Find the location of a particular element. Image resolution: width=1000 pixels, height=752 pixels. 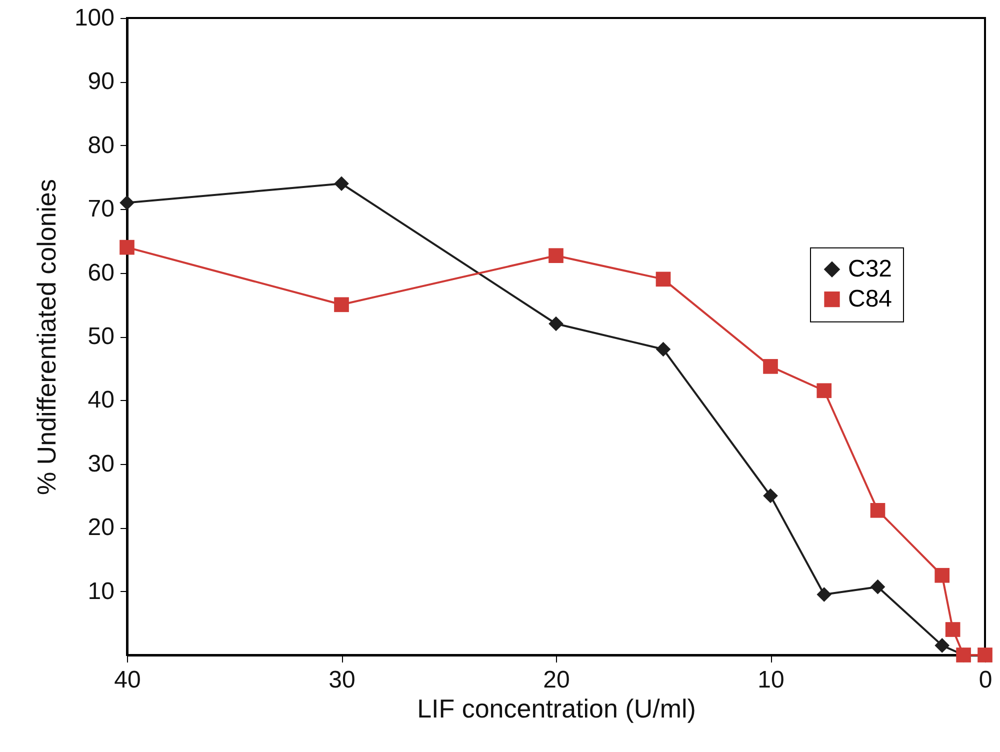

x-tick-label: 10 is located at coordinates (771, 680).